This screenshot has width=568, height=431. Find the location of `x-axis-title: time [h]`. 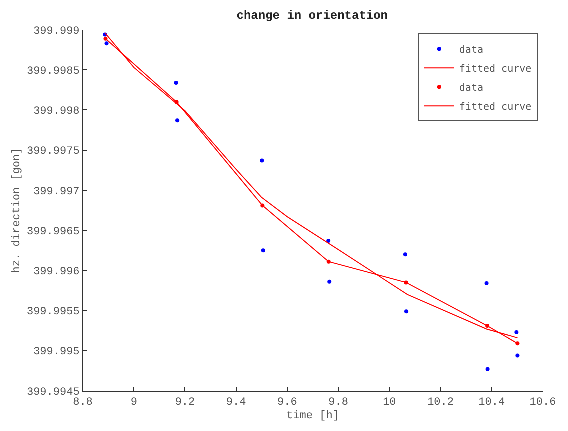

x-axis-title: time [h] is located at coordinates (313, 416).